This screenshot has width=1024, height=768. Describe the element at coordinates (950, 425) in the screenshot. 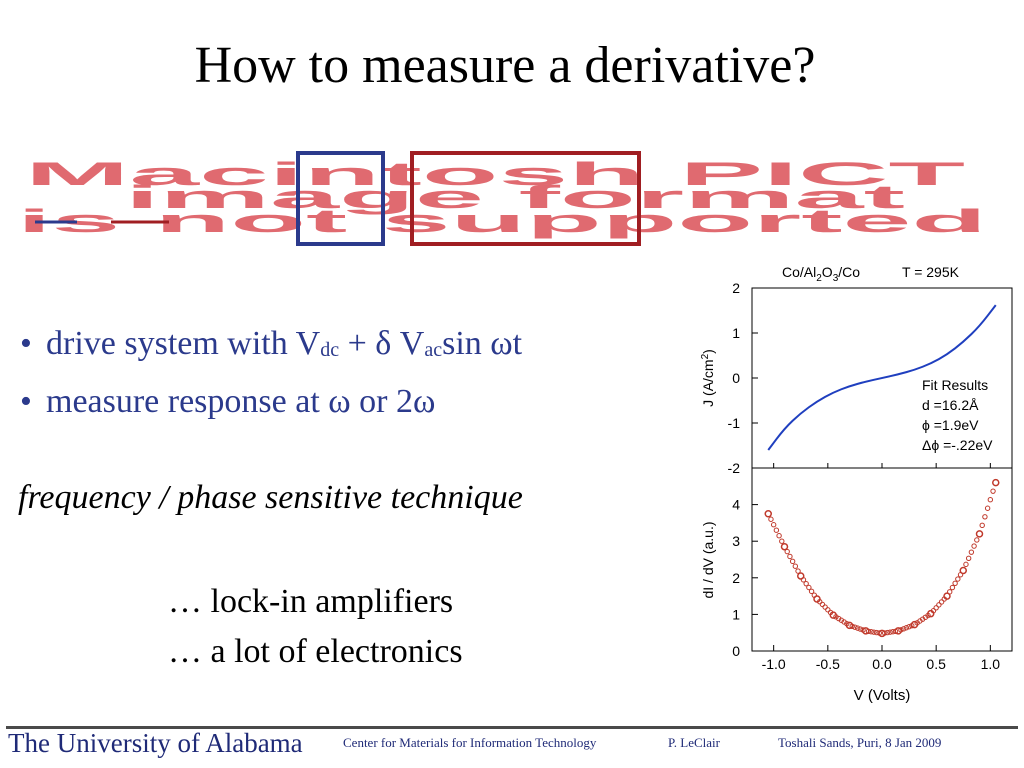

I see `legend-line-phi: ϕ =1.9eV` at that location.